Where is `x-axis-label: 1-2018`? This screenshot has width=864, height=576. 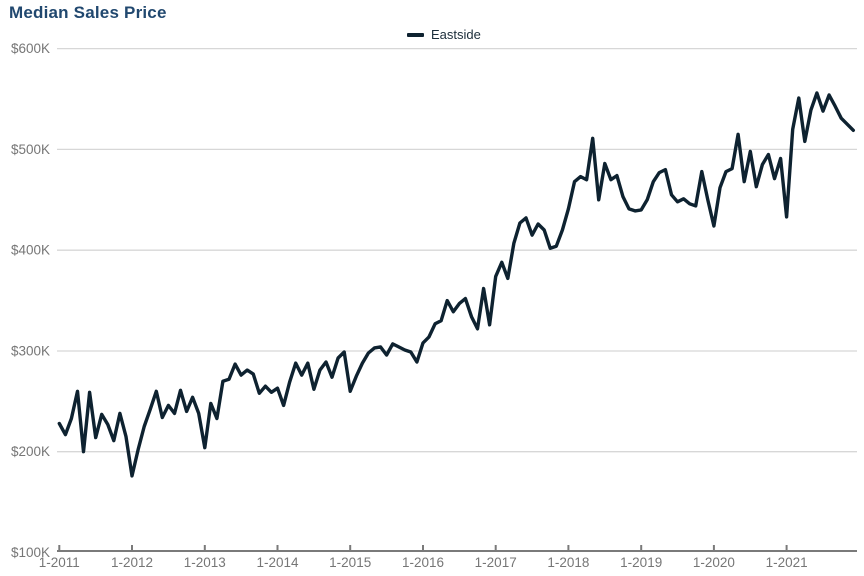
x-axis-label: 1-2018 is located at coordinates (568, 562).